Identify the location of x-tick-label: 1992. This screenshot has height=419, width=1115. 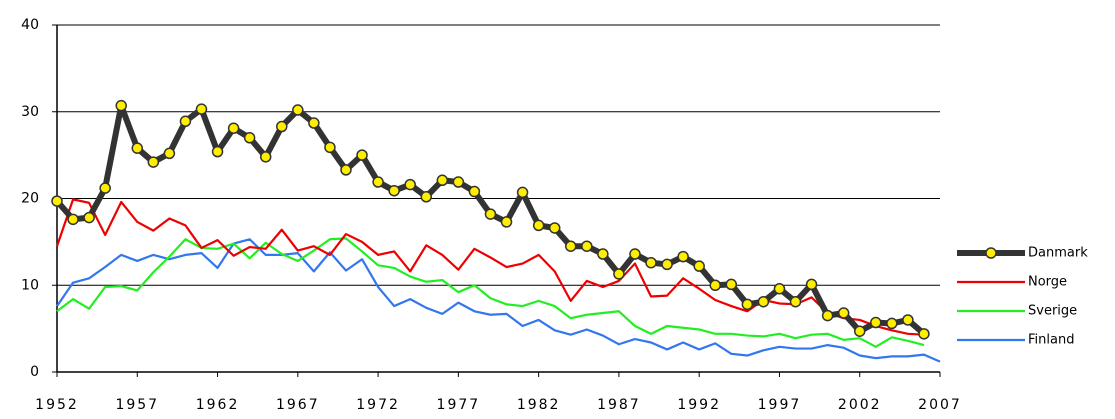
(699, 405).